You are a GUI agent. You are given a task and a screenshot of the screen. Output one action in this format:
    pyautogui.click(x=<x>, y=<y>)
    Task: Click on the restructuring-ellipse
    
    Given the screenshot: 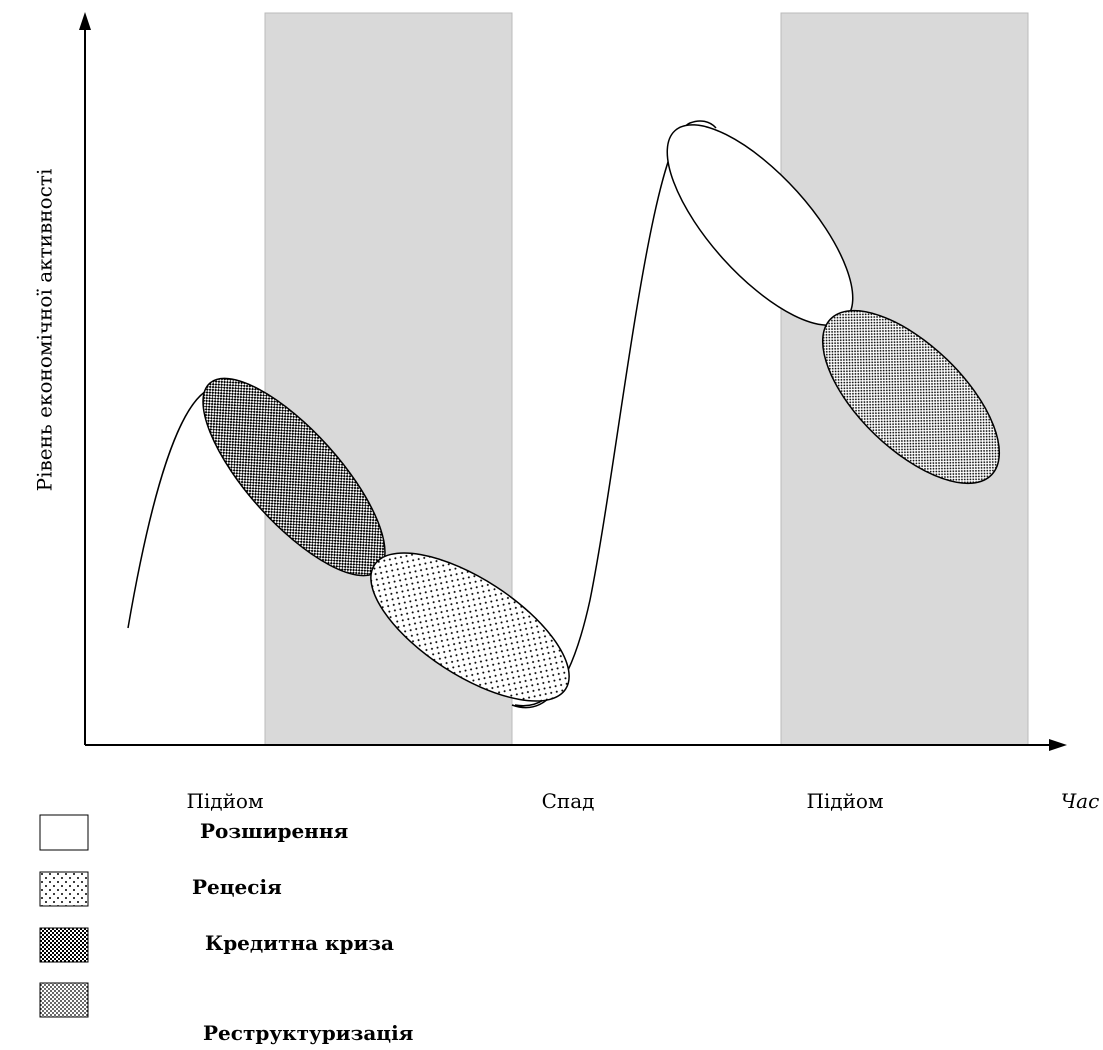 What is the action you would take?
    pyautogui.click(x=911, y=397)
    